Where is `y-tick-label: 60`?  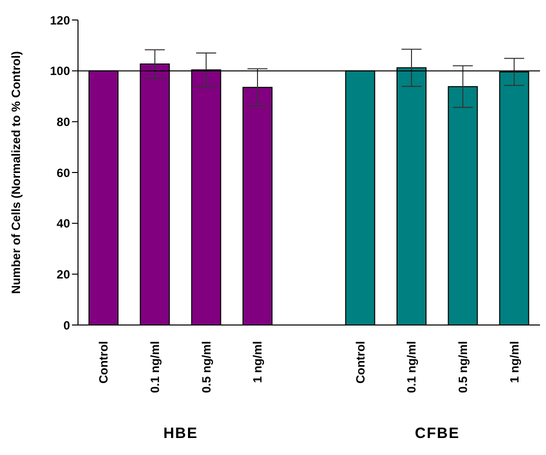 y-tick-label: 60 is located at coordinates (63, 173).